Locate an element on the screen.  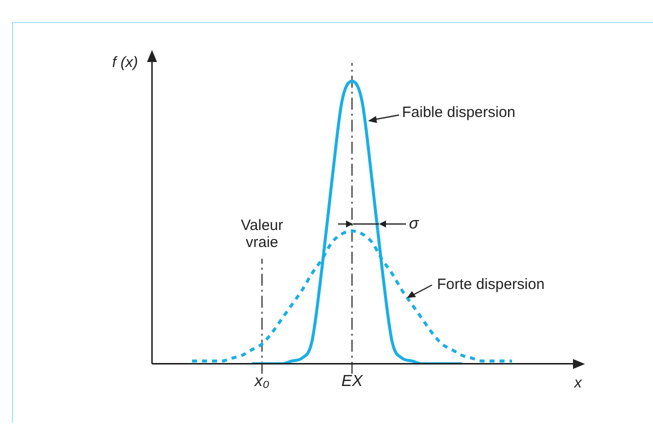
annotation: Forte dispersion is located at coordinates (491, 285).